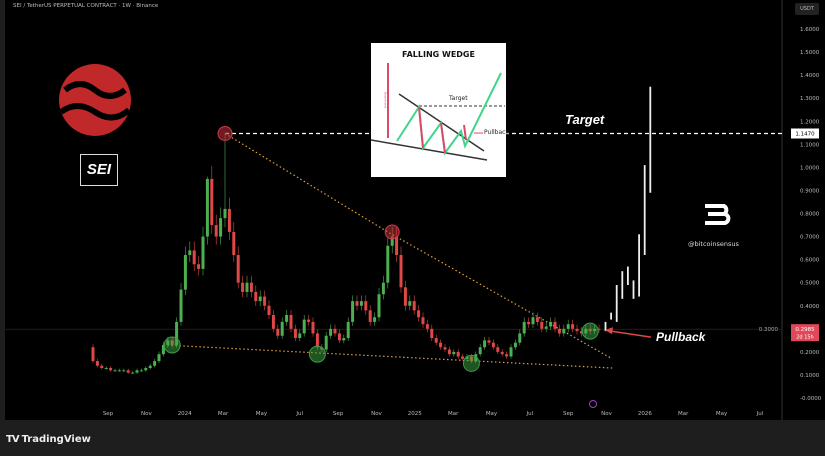 The image size is (825, 456). Describe the element at coordinates (48, 439) in the screenshot. I see `tradingview-logo: TV TradingView` at that location.